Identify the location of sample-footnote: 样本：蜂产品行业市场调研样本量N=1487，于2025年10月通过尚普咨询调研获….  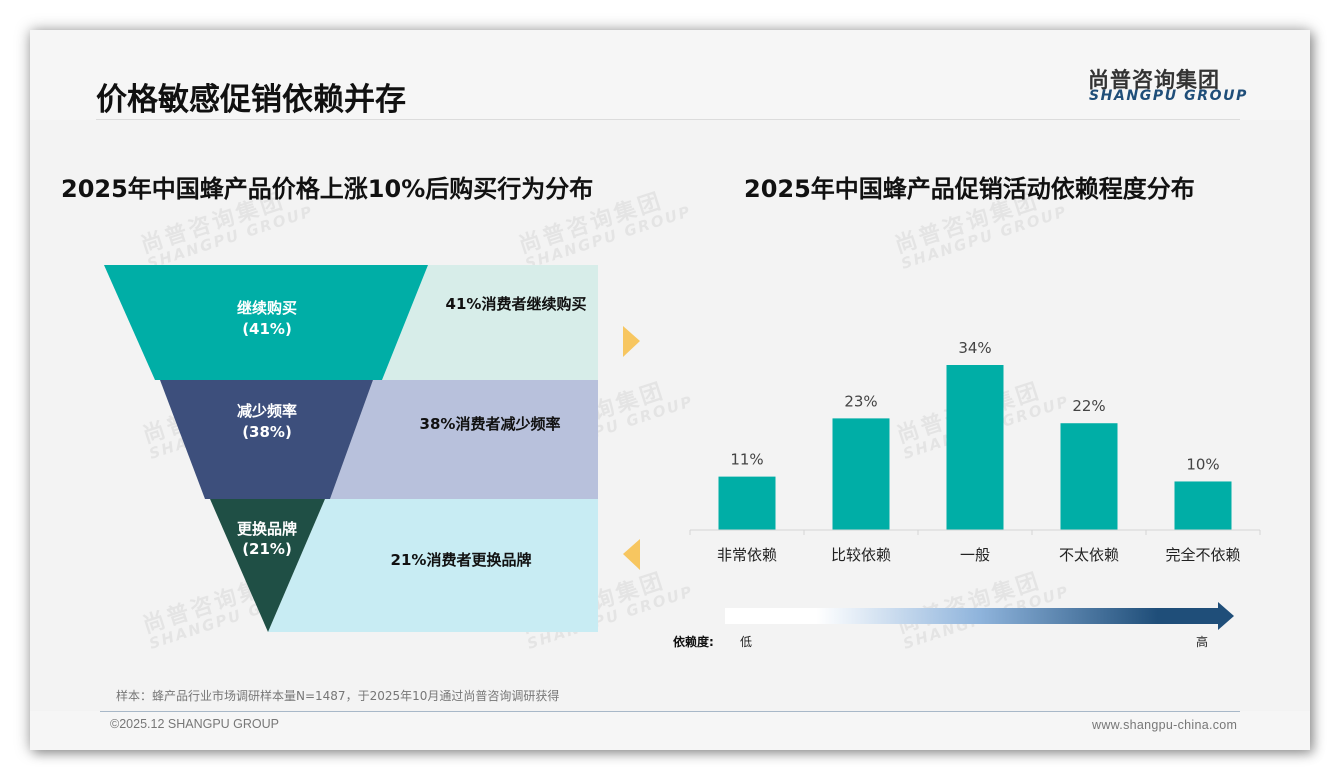
(338, 696).